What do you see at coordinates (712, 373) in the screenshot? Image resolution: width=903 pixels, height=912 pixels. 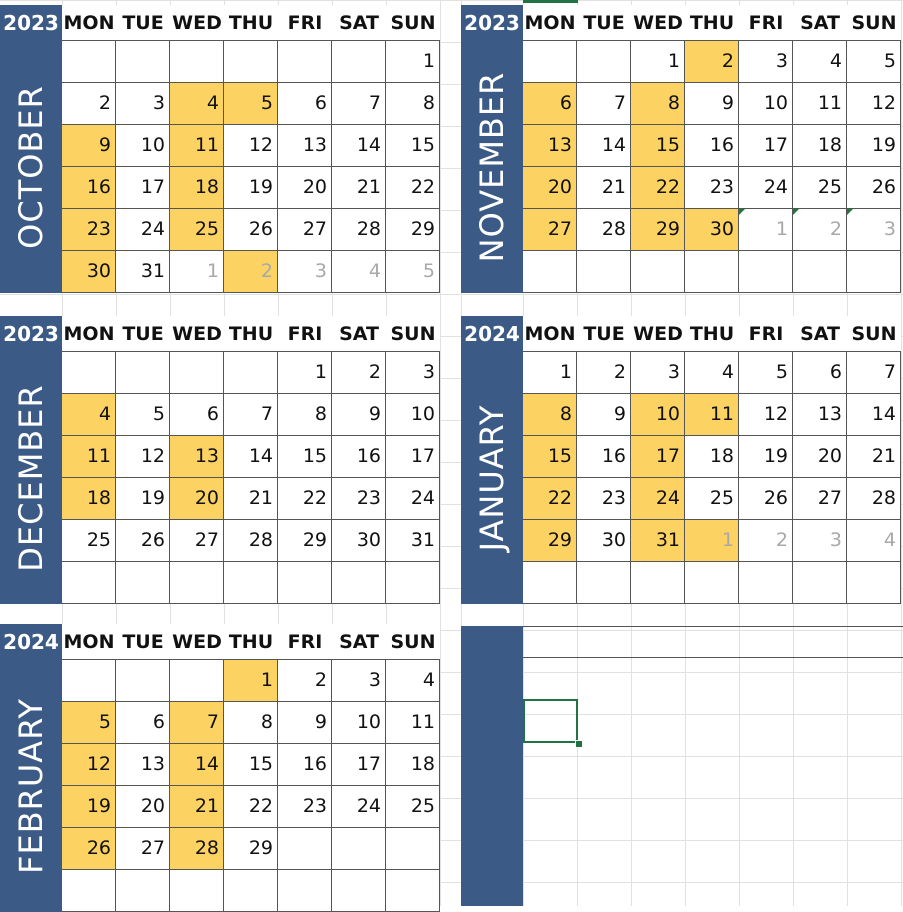 I see `day-cell: 4` at bounding box center [712, 373].